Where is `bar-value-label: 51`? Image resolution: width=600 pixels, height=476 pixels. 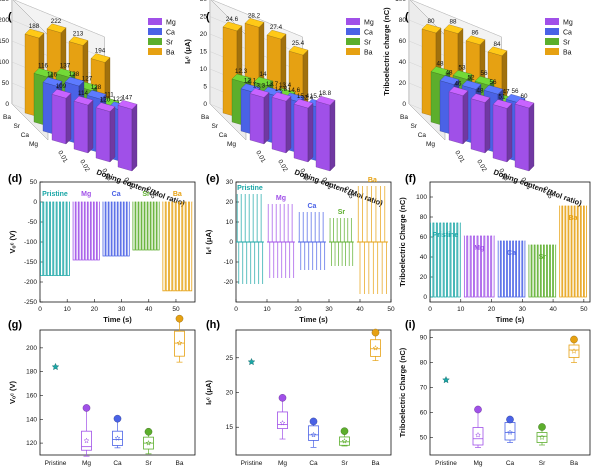
bar-value-label: 51 is located at coordinates (502, 96).